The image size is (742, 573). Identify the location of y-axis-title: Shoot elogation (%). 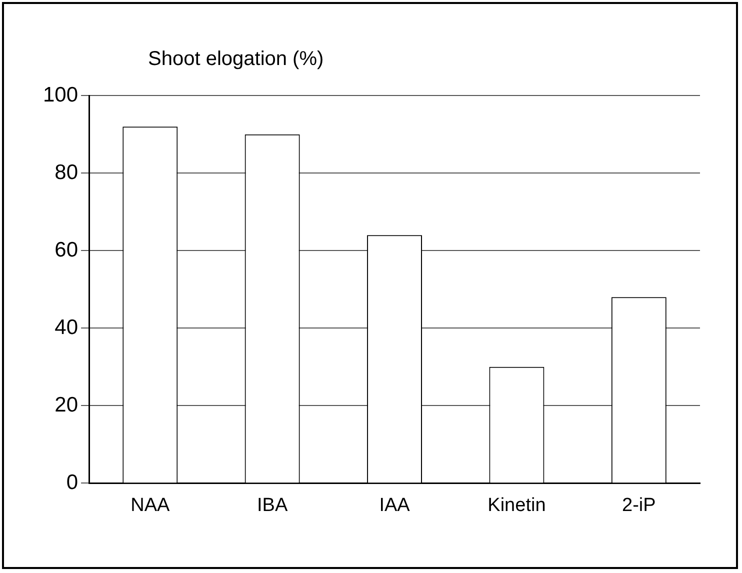
(236, 59).